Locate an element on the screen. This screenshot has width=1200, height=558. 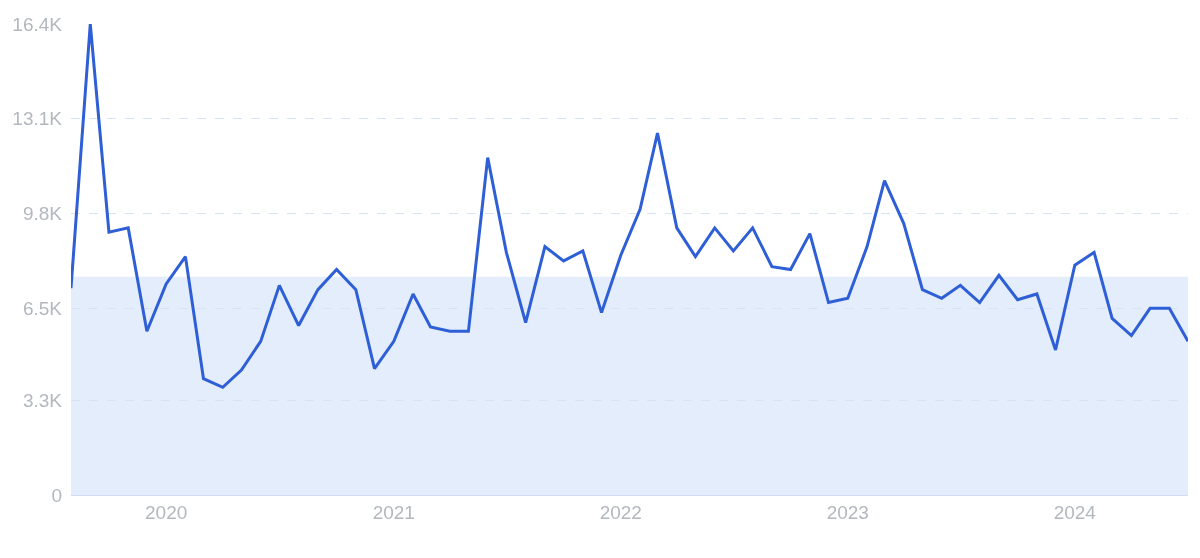
x-tick-label: 2022 is located at coordinates (620, 512).